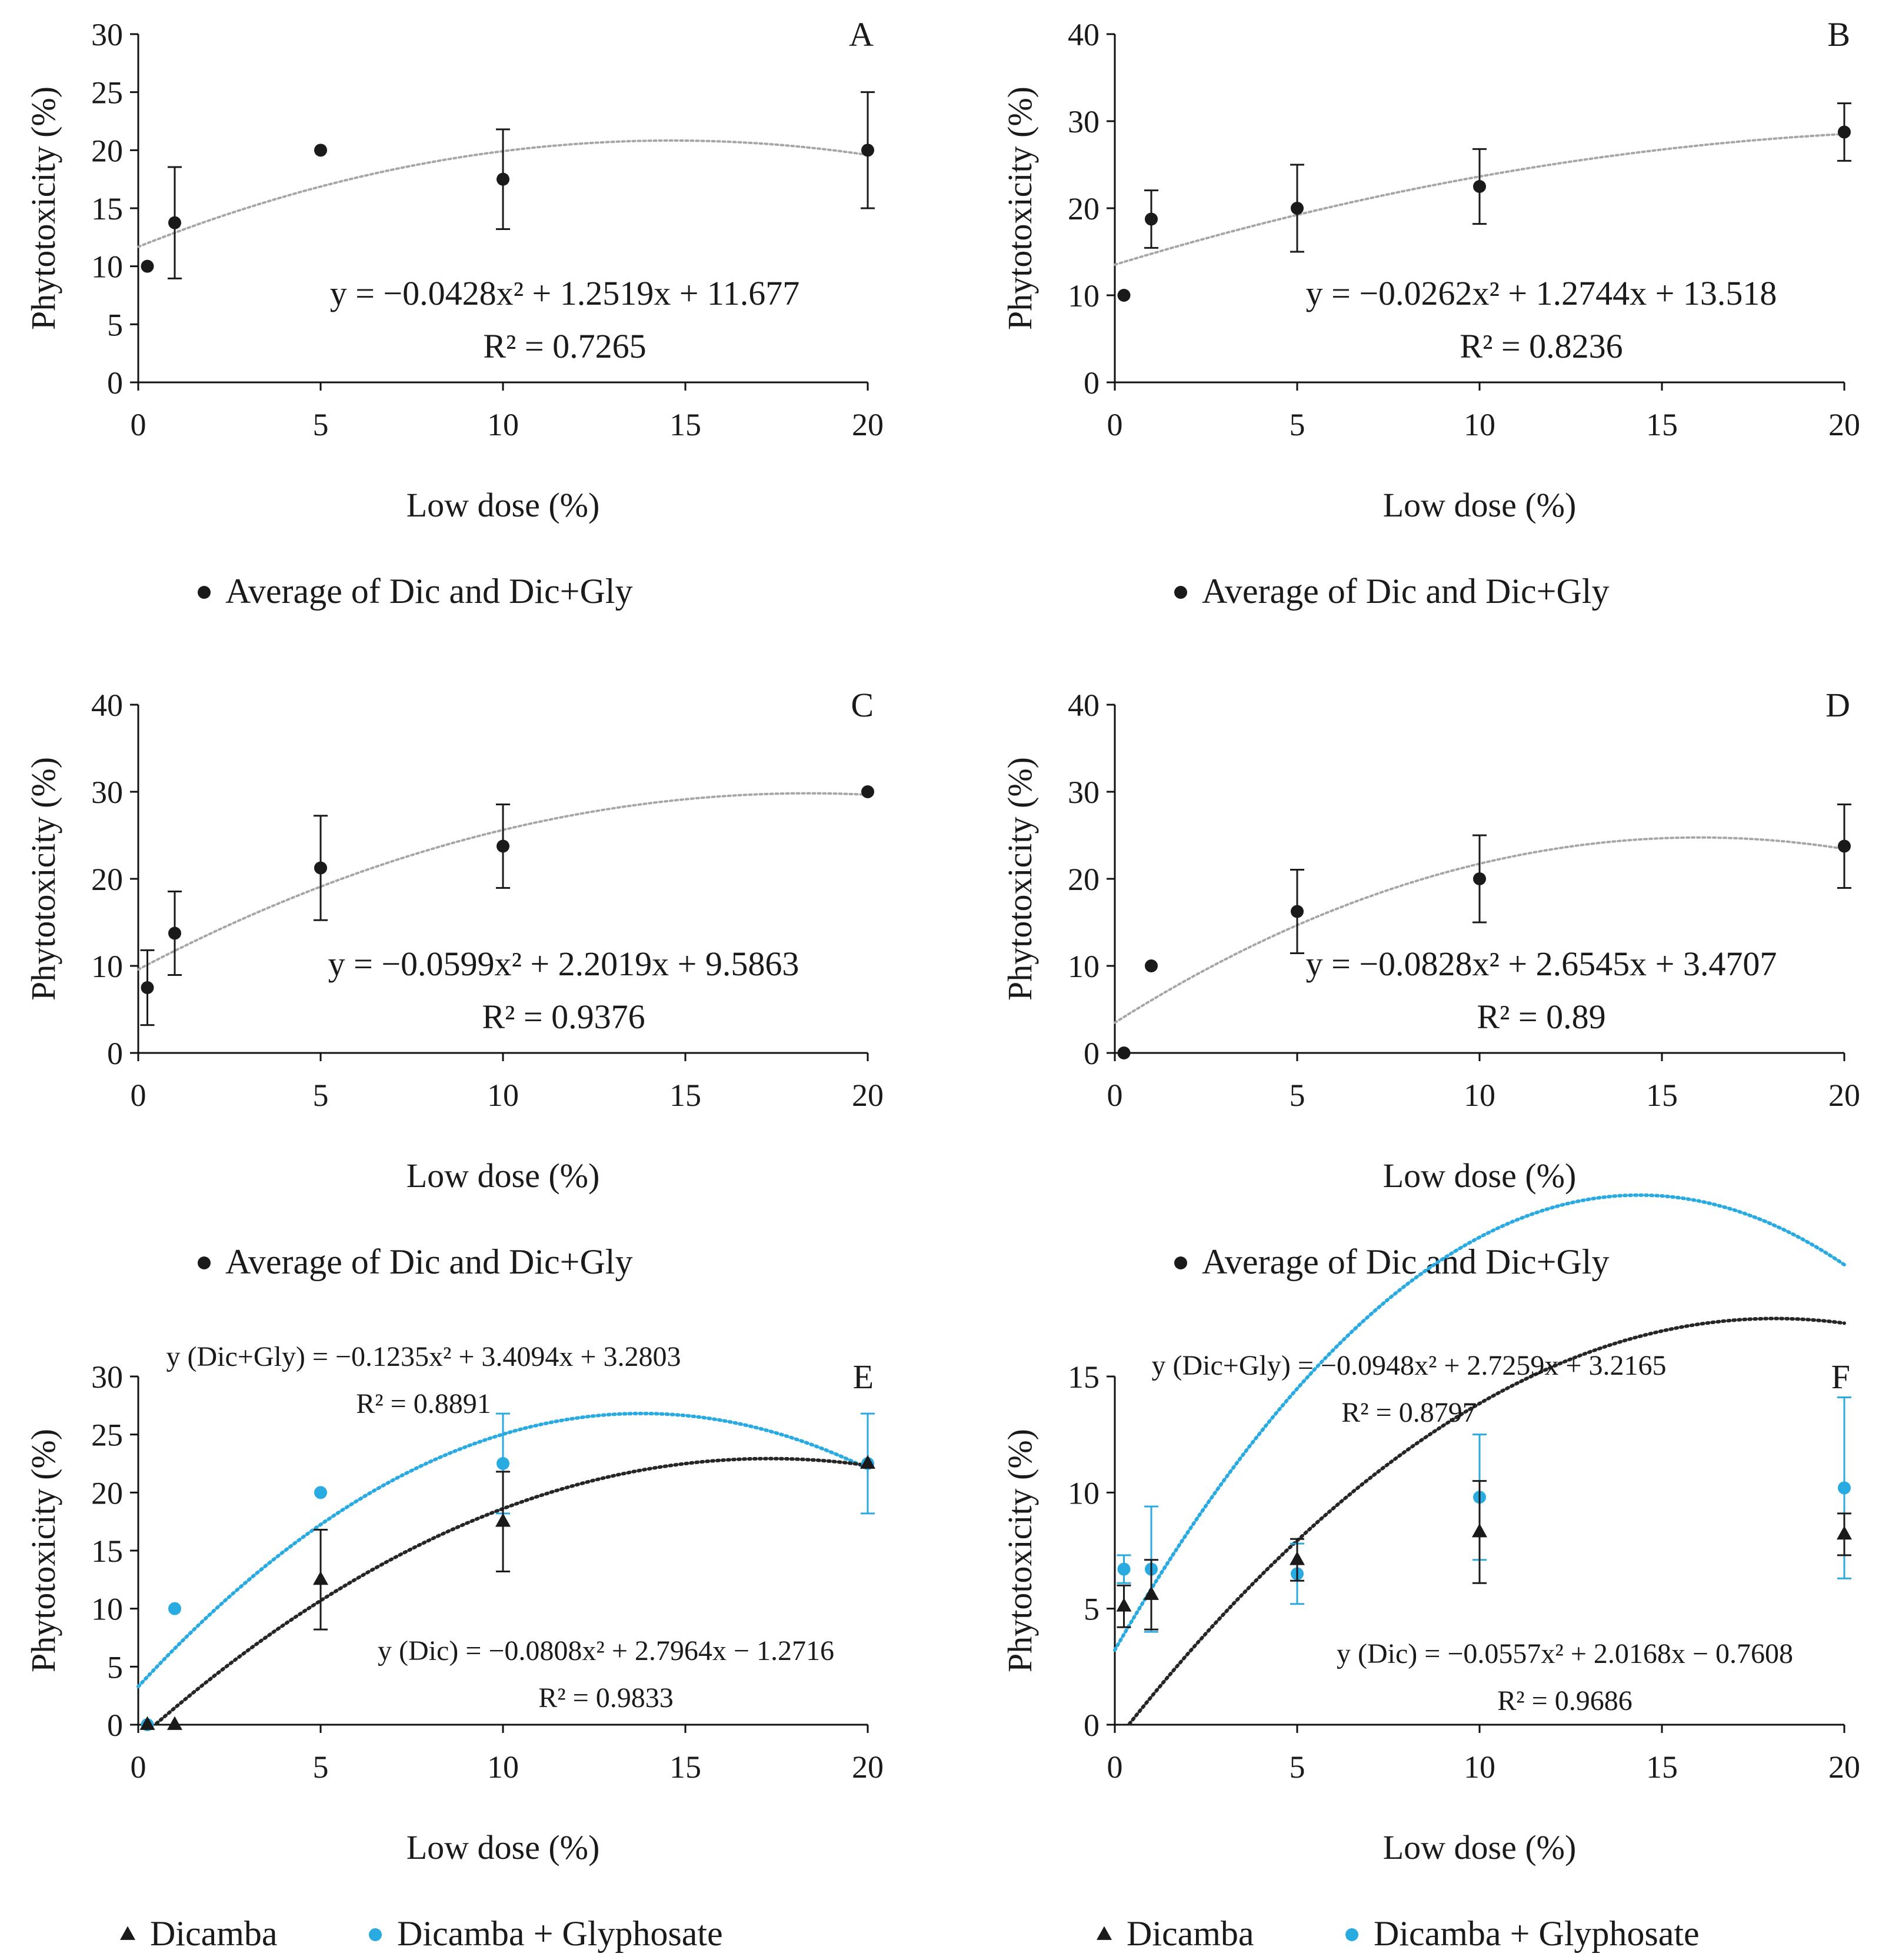 The image size is (1879, 1960). What do you see at coordinates (1838, 34) in the screenshot?
I see `panel-letter: B` at bounding box center [1838, 34].